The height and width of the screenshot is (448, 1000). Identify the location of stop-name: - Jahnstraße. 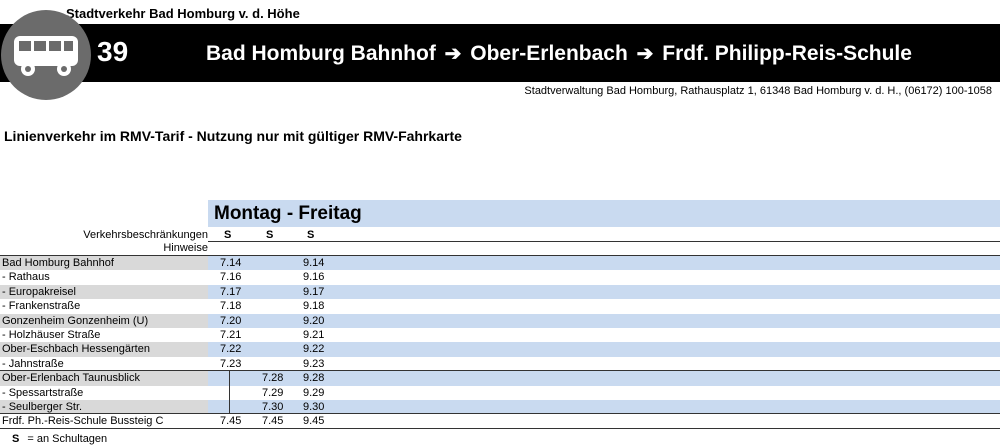
(33, 363).